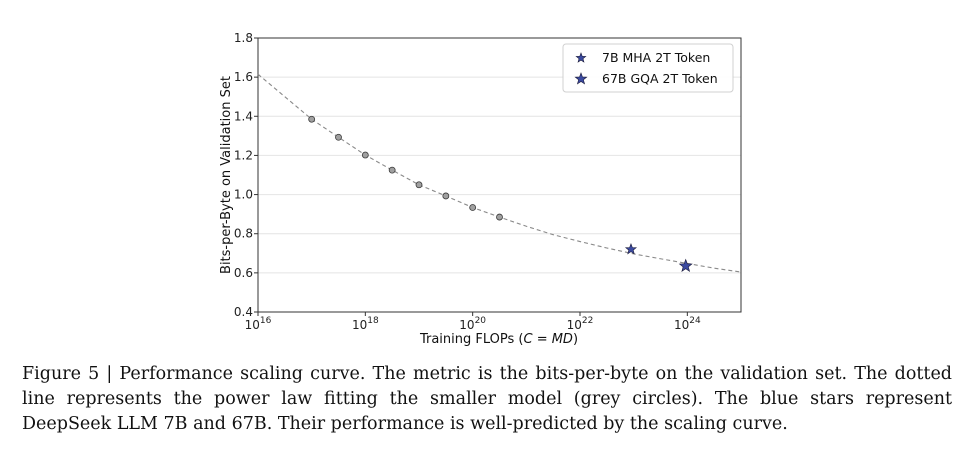  I want to click on legend-label-7b: 7B MHA 2T Token, so click(656, 57).